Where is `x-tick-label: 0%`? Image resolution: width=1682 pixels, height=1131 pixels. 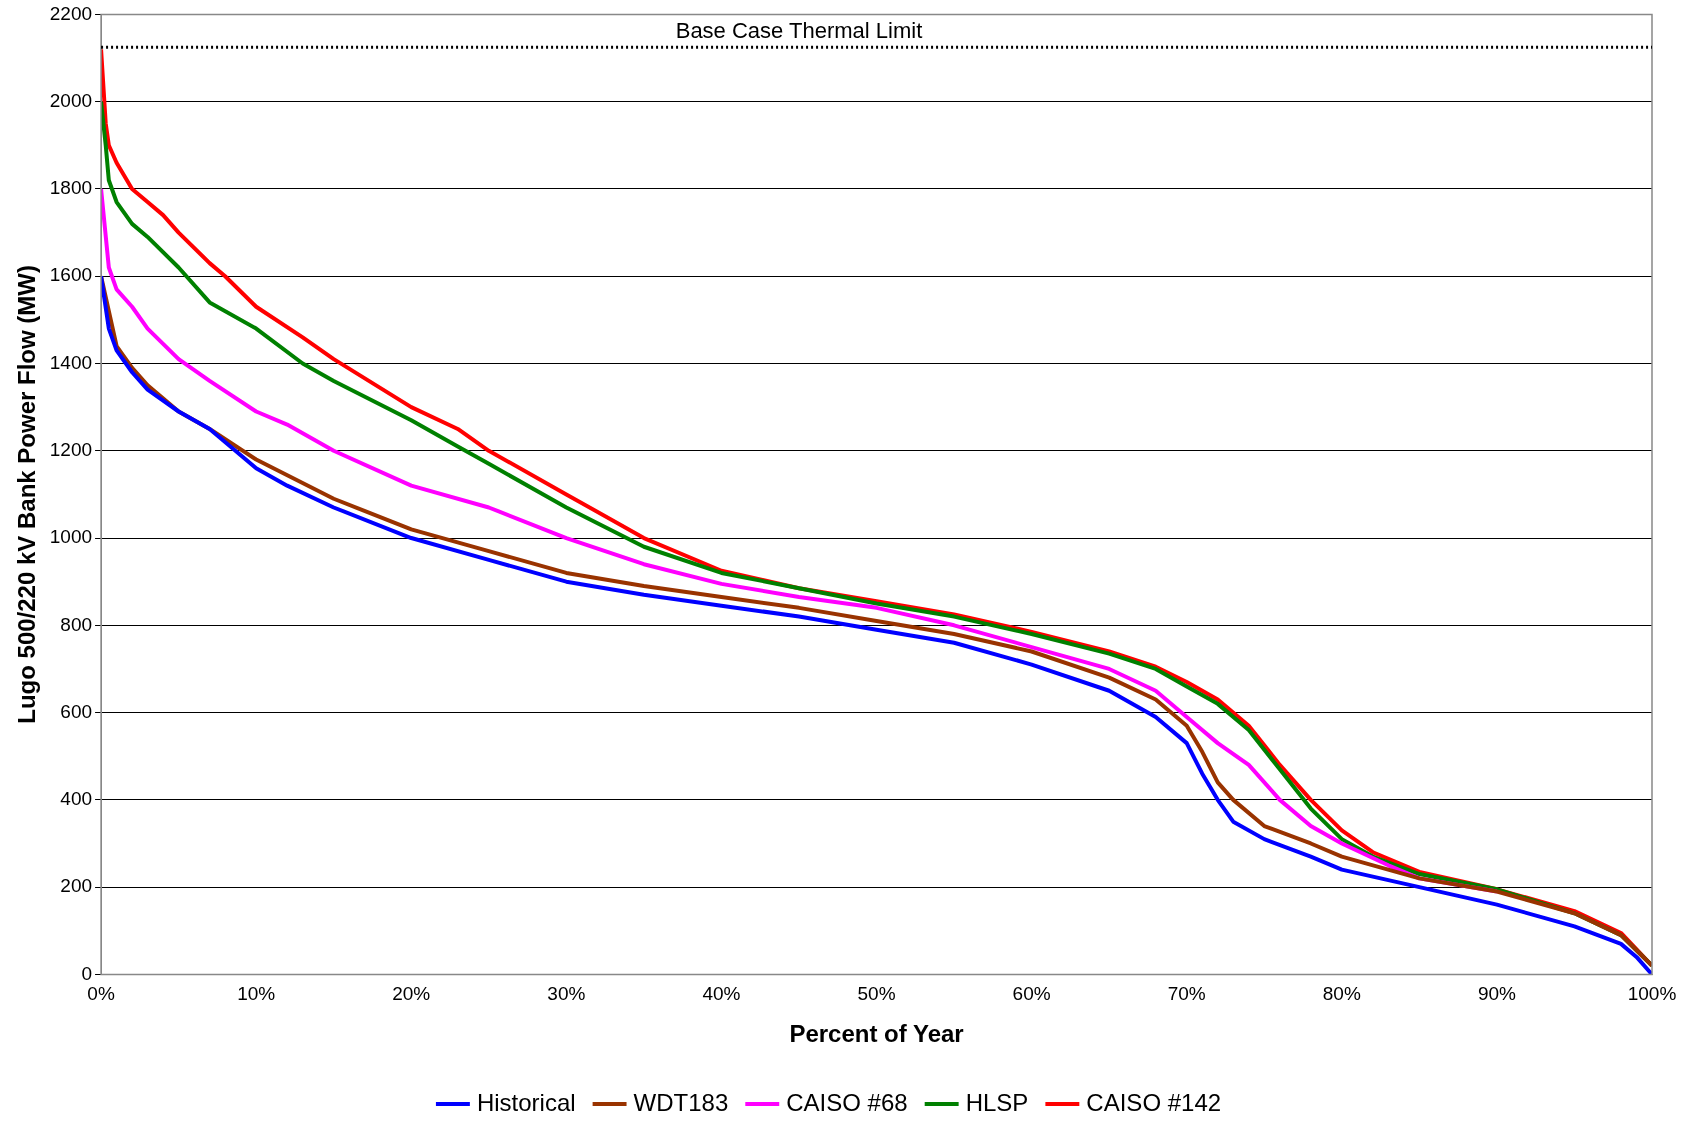 x-tick-label: 0% is located at coordinates (101, 994).